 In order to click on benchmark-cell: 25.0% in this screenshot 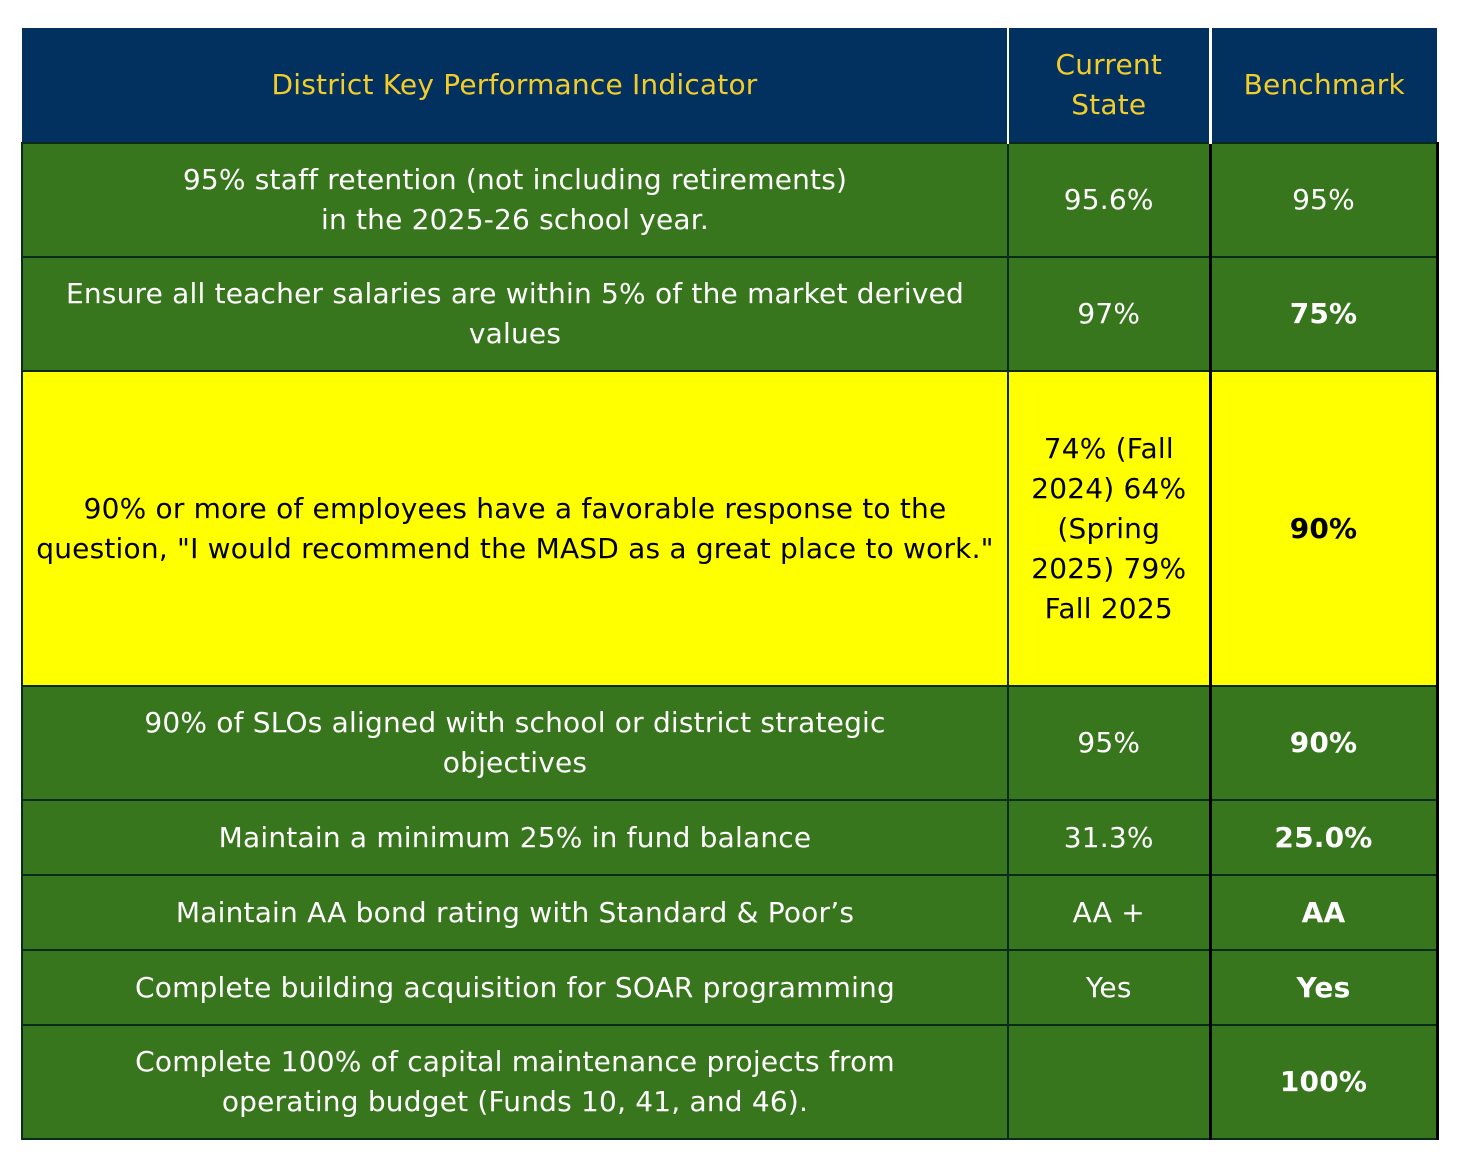, I will do `click(1323, 837)`.